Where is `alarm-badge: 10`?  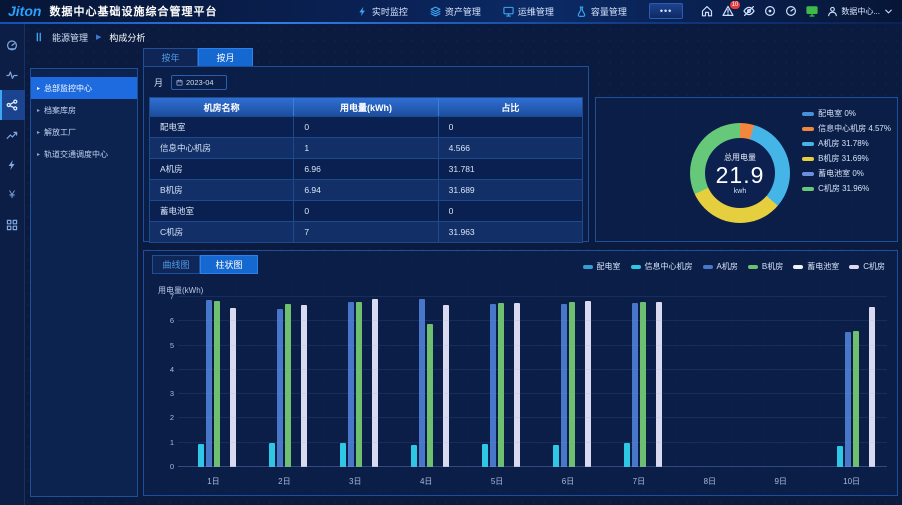
alarm-badge: 10 is located at coordinates (735, 5).